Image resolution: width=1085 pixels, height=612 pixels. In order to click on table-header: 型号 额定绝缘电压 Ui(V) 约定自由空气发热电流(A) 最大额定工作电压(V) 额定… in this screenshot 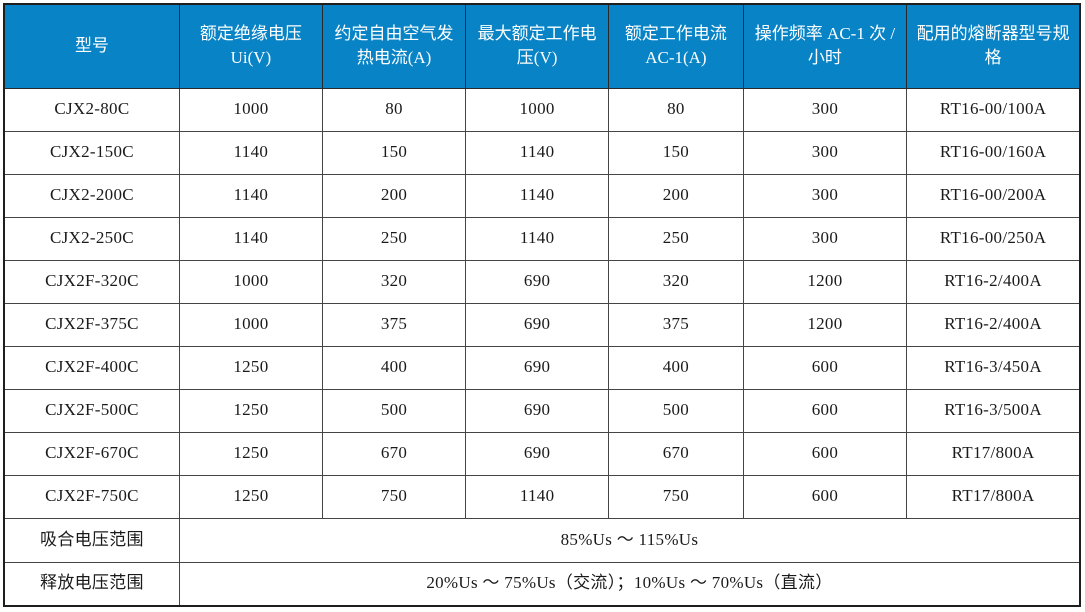, I will do `click(542, 46)`.